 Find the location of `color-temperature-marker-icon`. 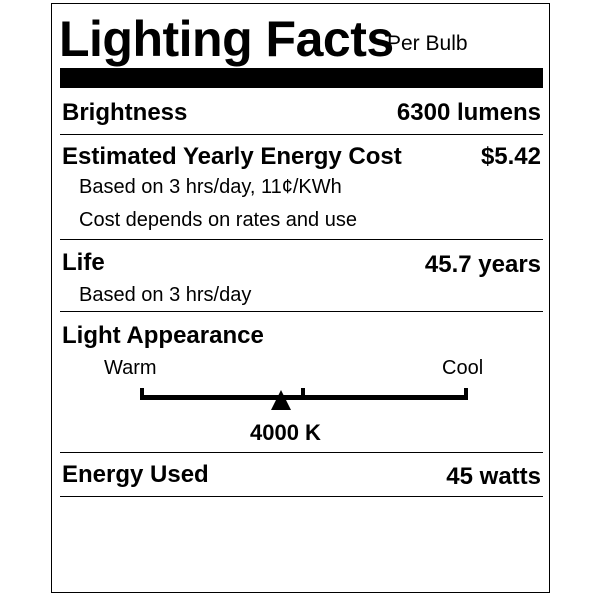

color-temperature-marker-icon is located at coordinates (281, 400).